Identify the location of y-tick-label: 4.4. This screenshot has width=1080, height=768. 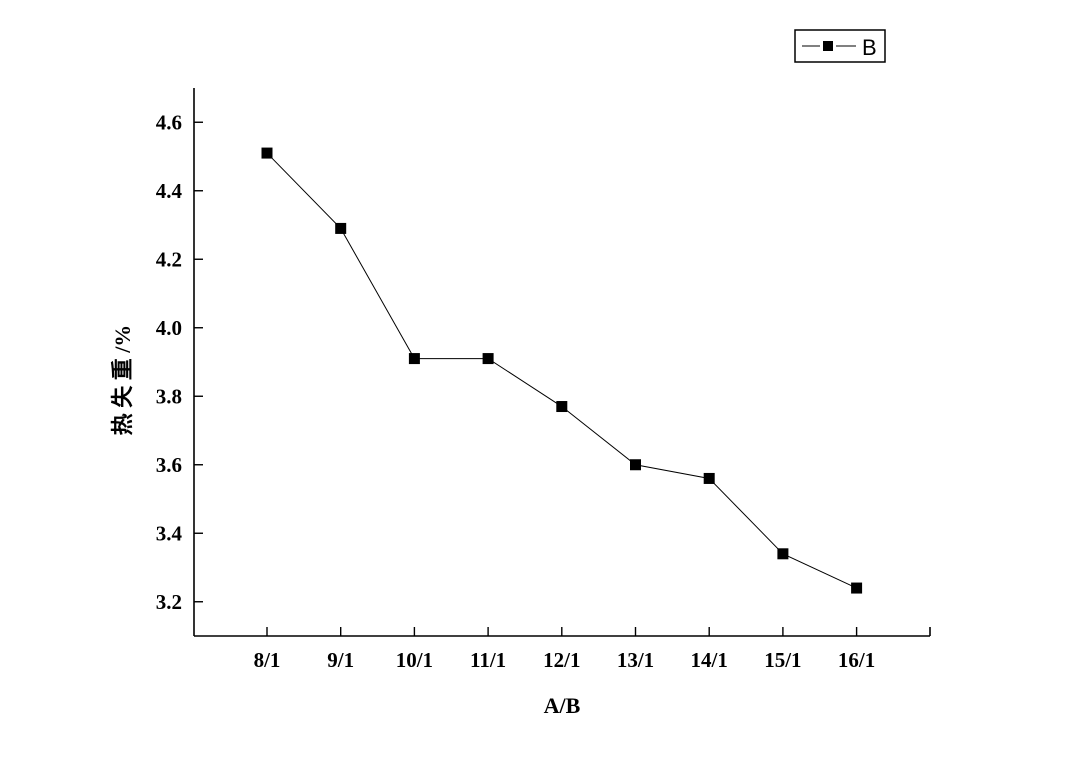
(169, 191).